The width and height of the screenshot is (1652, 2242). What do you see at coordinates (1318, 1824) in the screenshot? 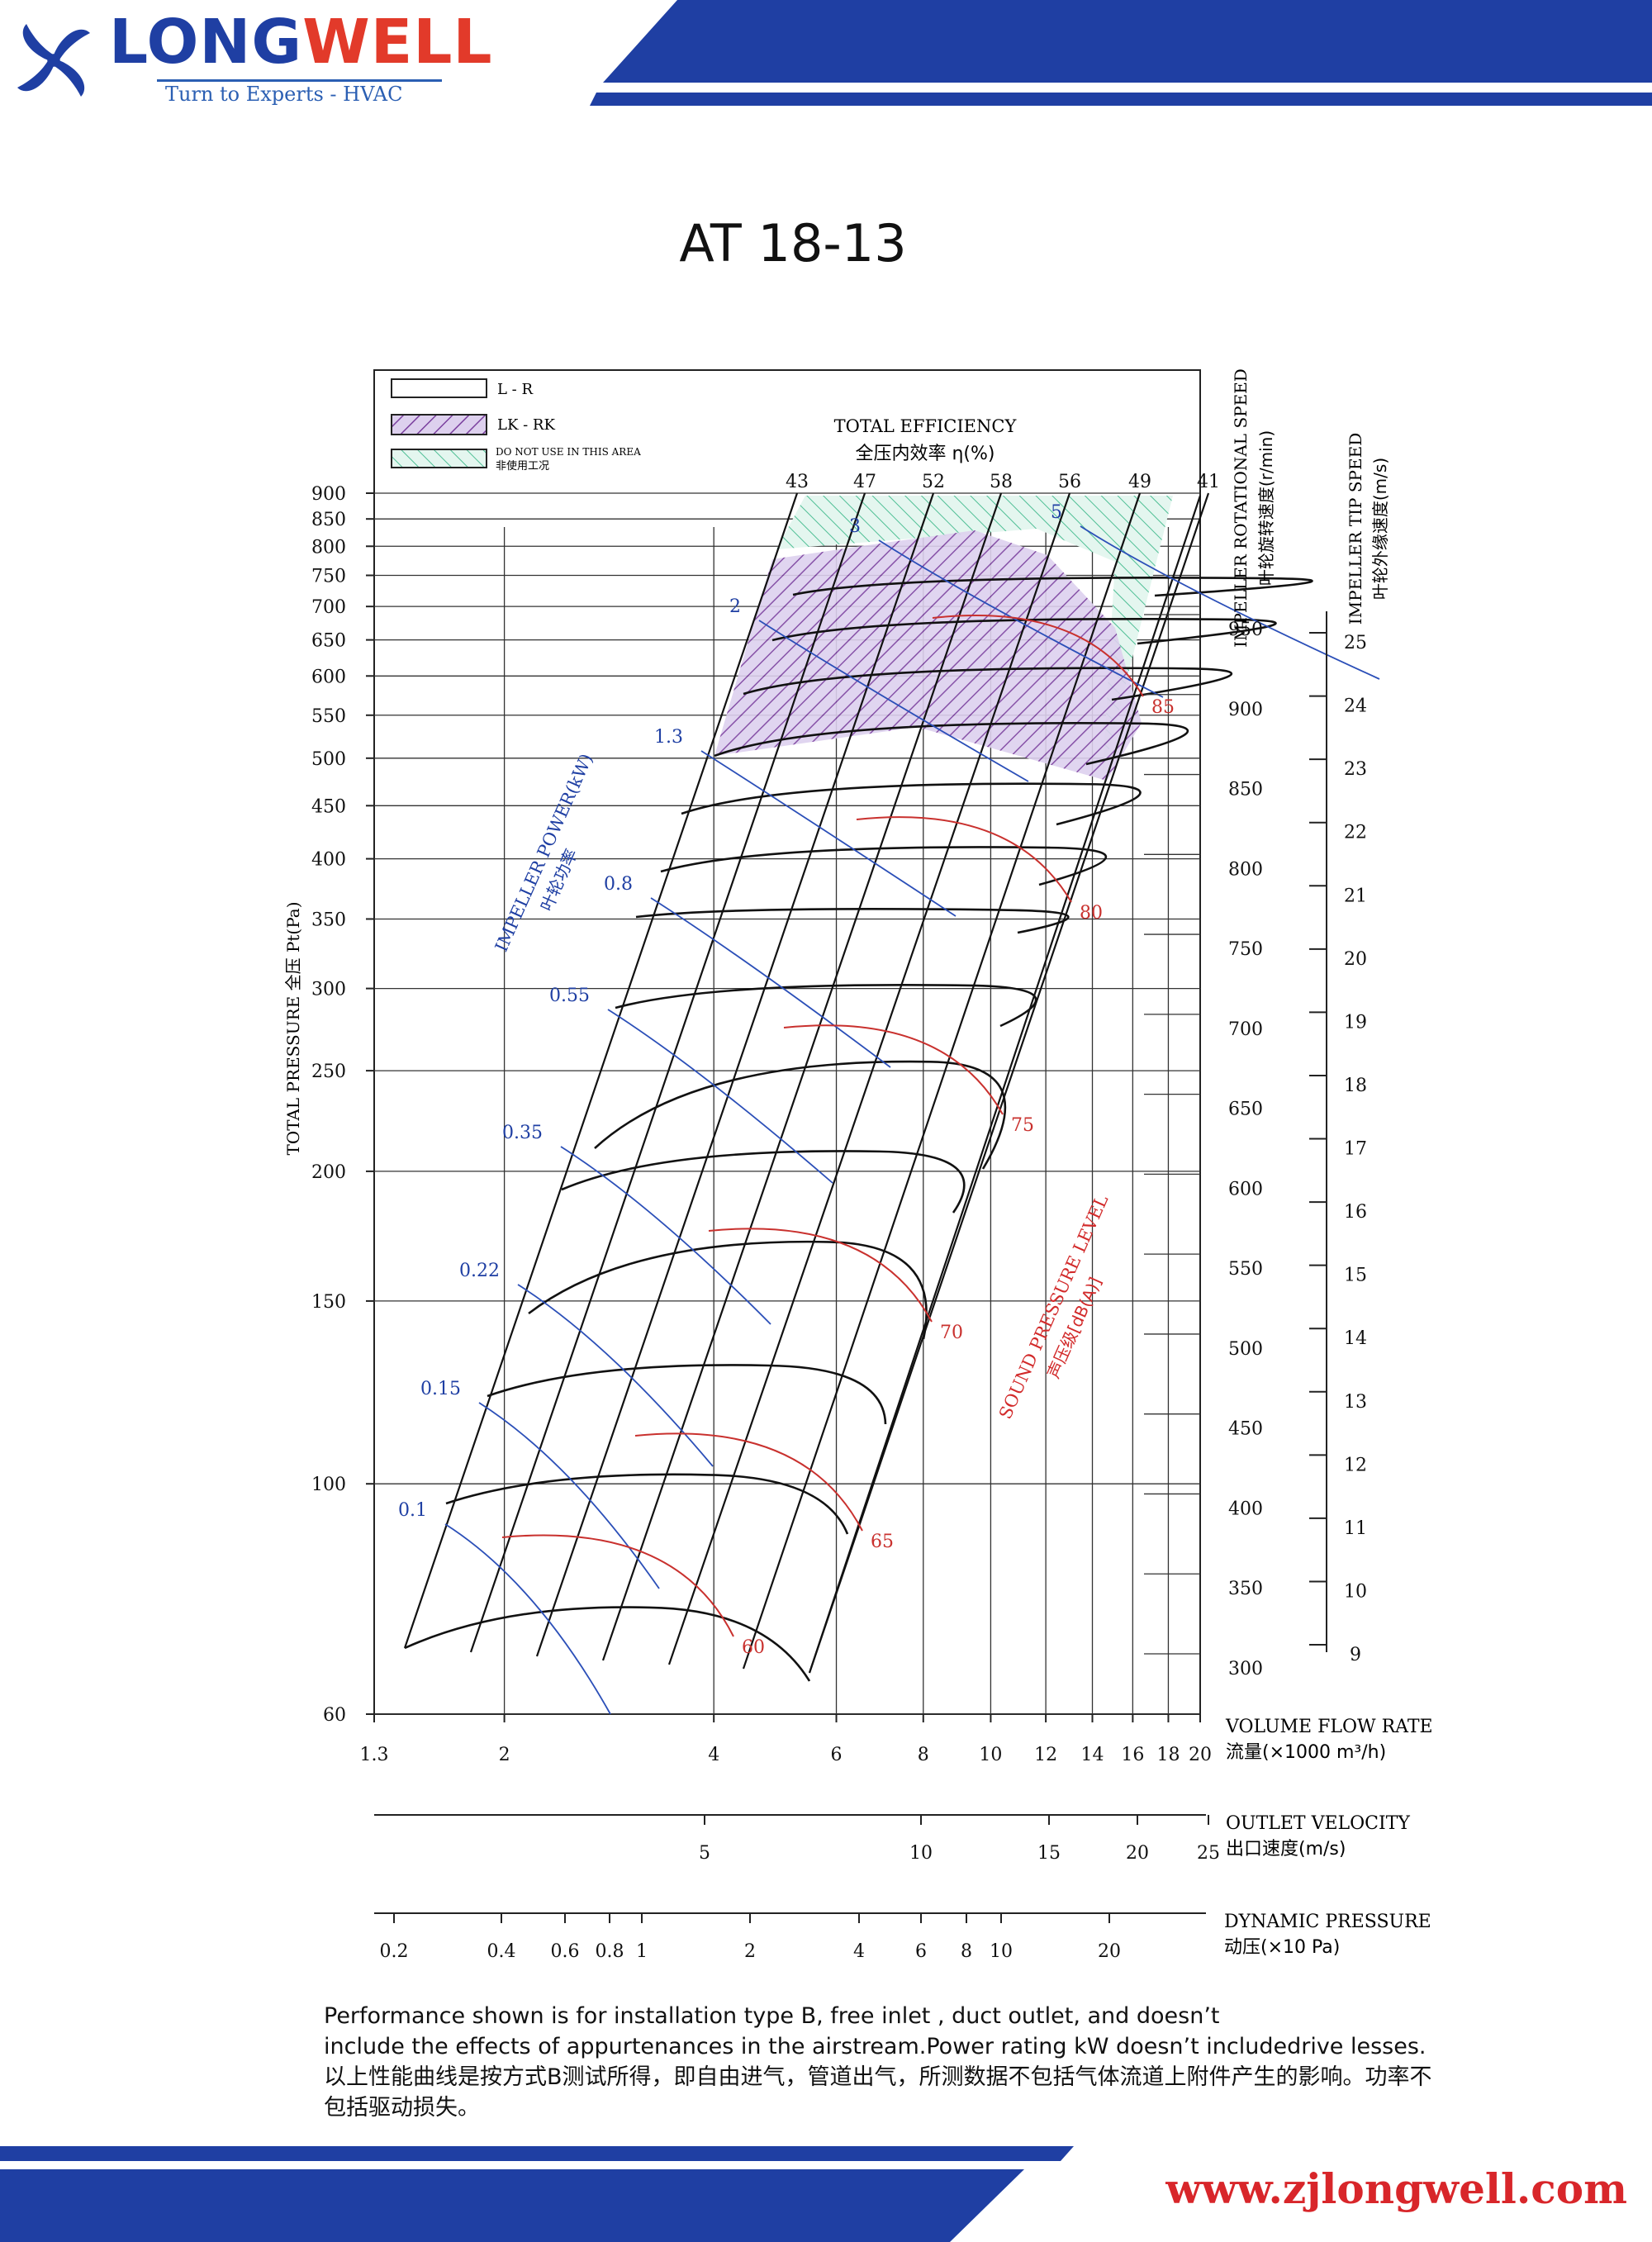
I see `outlet-velocity-label: OUTLET VELOCITY` at bounding box center [1318, 1824].